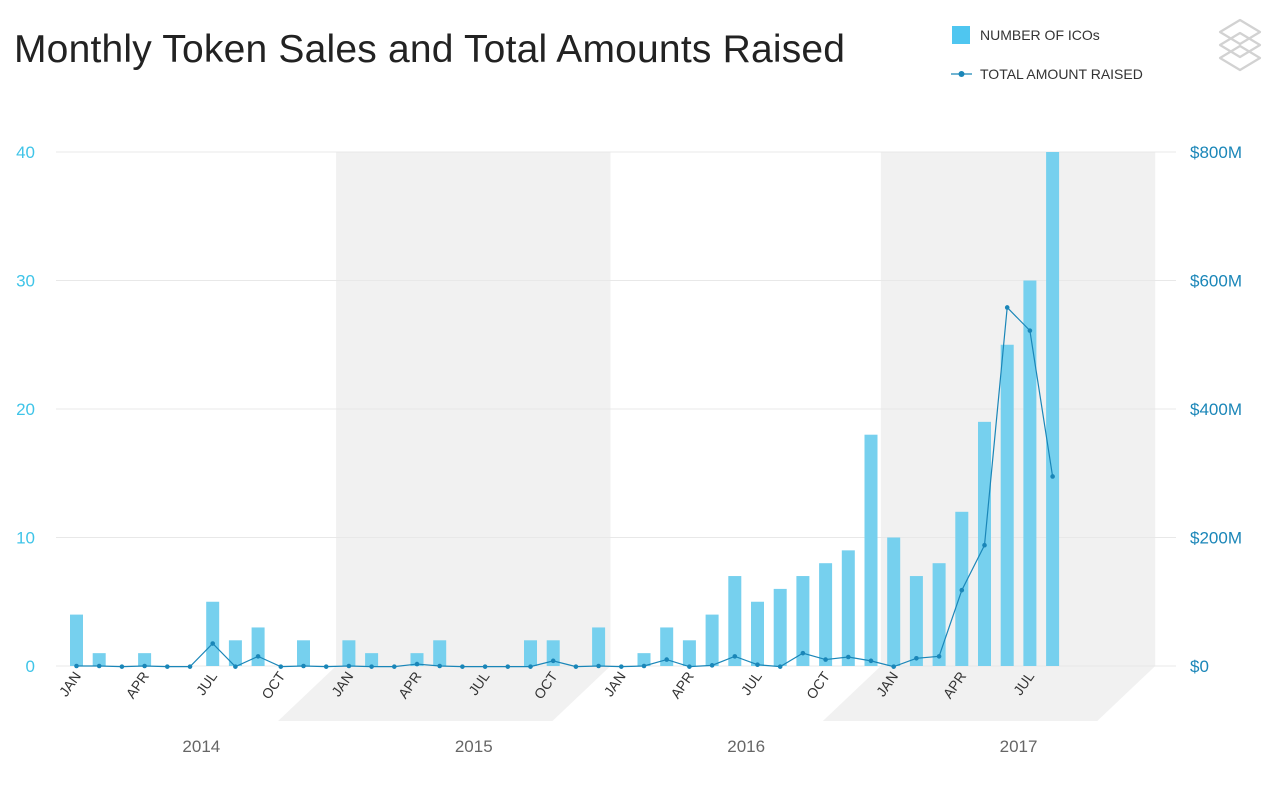 Image resolution: width=1280 pixels, height=790 pixels. I want to click on brand-logo-icon, so click(1240, 45).